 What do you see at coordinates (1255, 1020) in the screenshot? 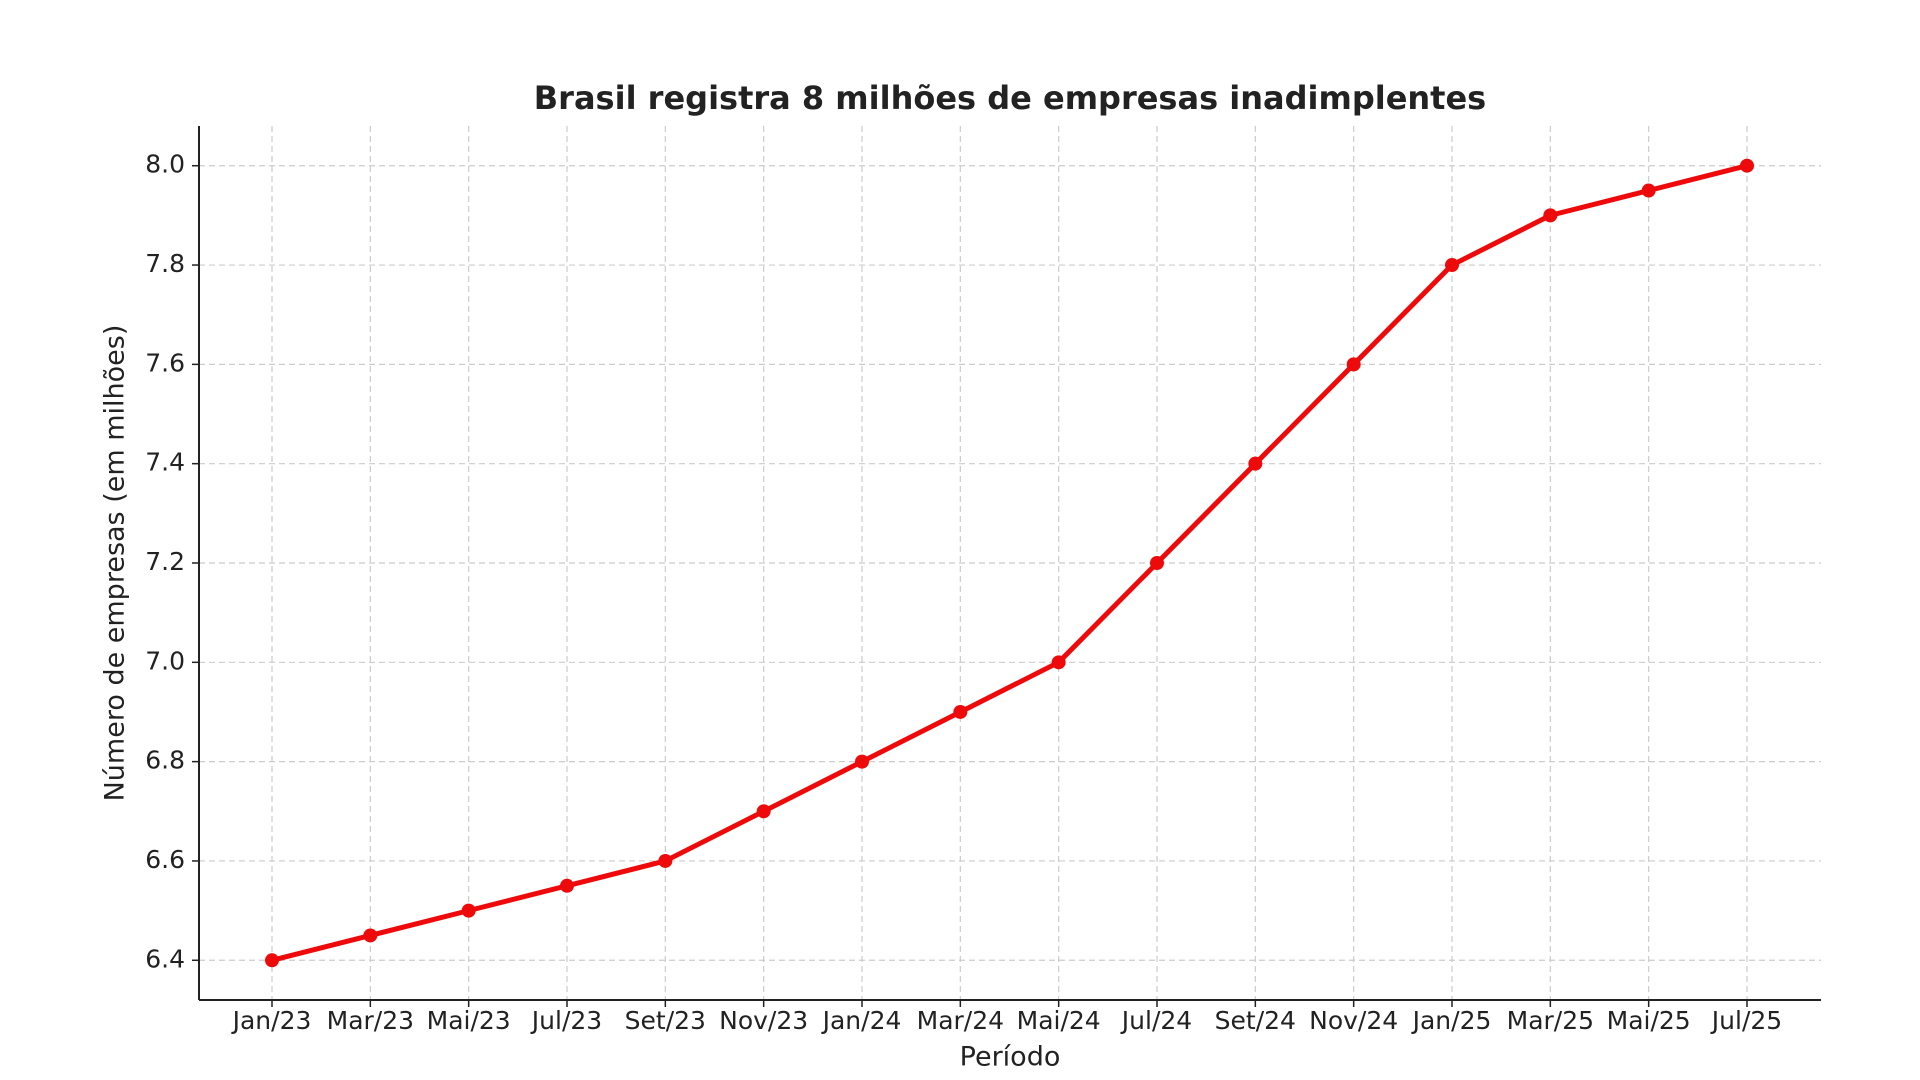
I see `x-tick-label: Set/24` at bounding box center [1255, 1020].